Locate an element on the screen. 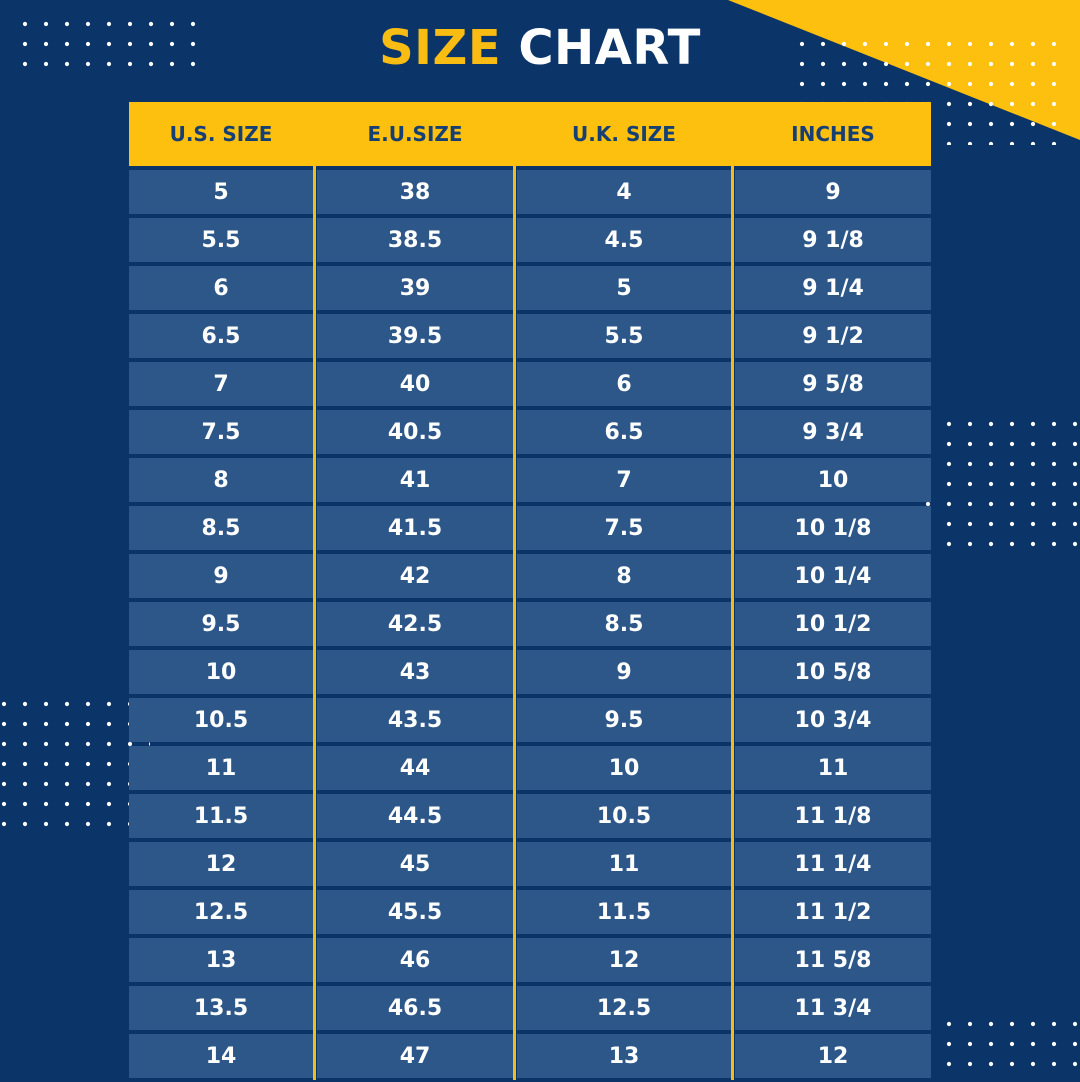 The height and width of the screenshot is (1082, 1080). uk-size-cell: 7 is located at coordinates (624, 480).